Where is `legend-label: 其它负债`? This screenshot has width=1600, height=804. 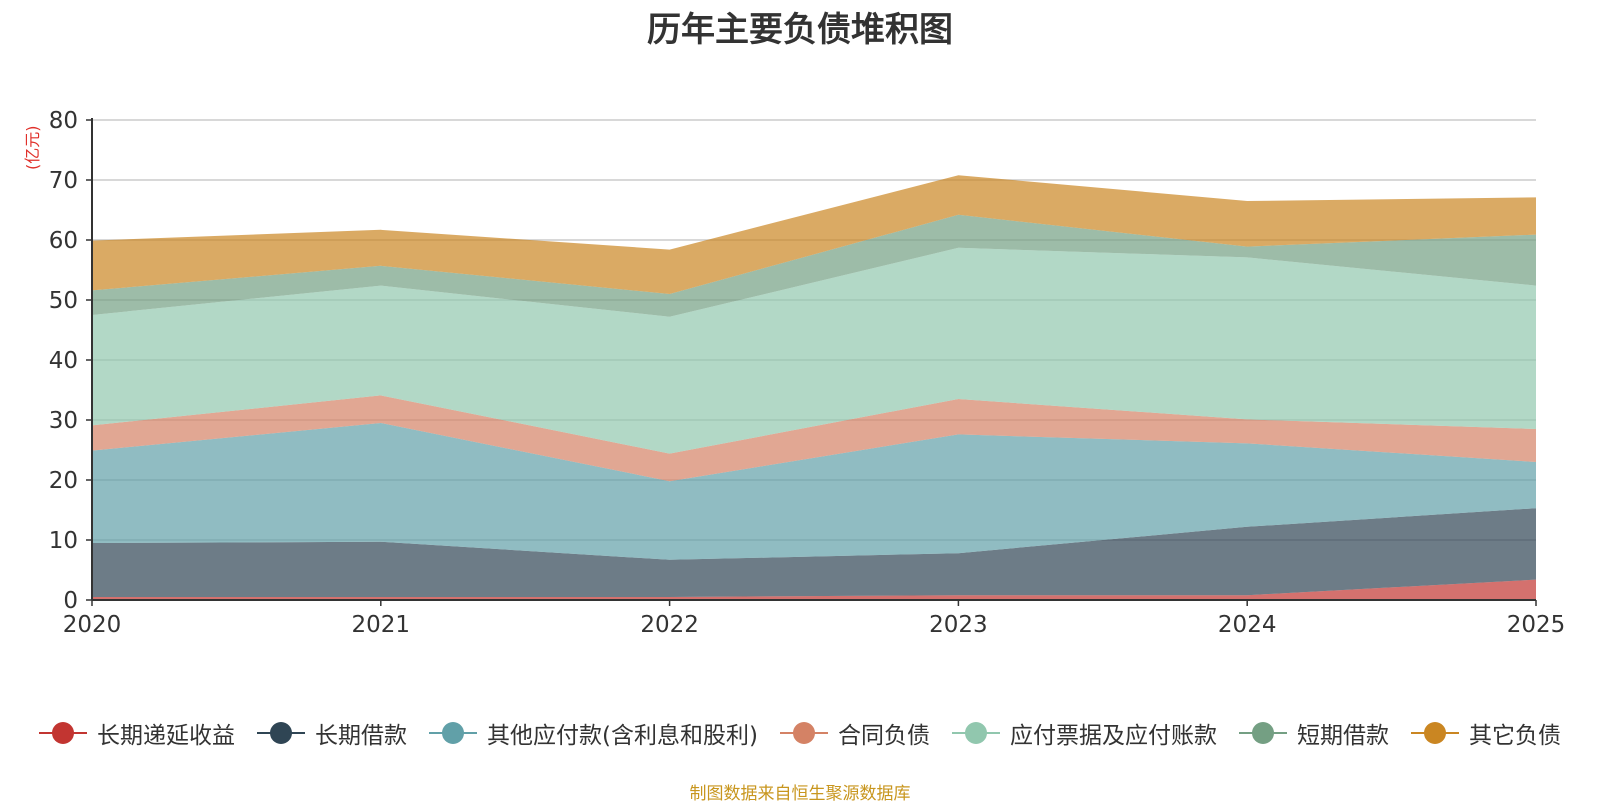
legend-label: 其它负债 is located at coordinates (1514, 736).